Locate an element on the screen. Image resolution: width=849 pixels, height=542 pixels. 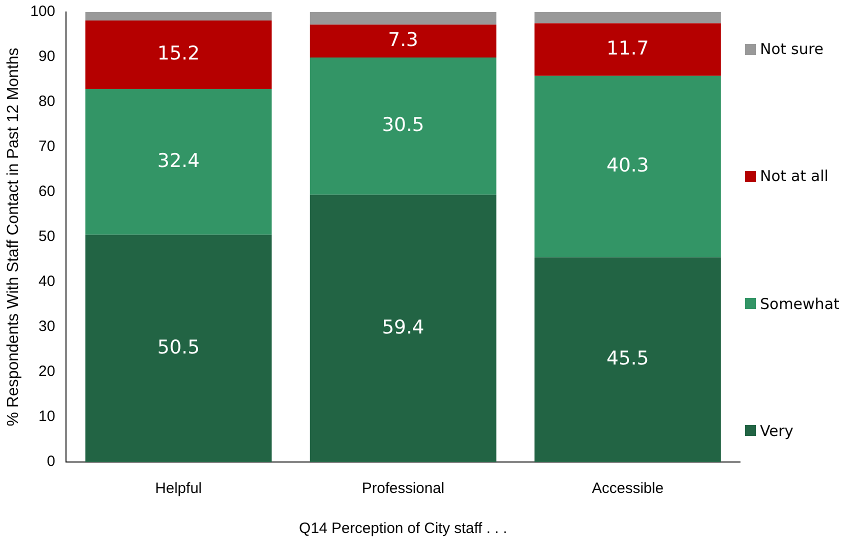
data-label: 40.3 is located at coordinates (627, 165).